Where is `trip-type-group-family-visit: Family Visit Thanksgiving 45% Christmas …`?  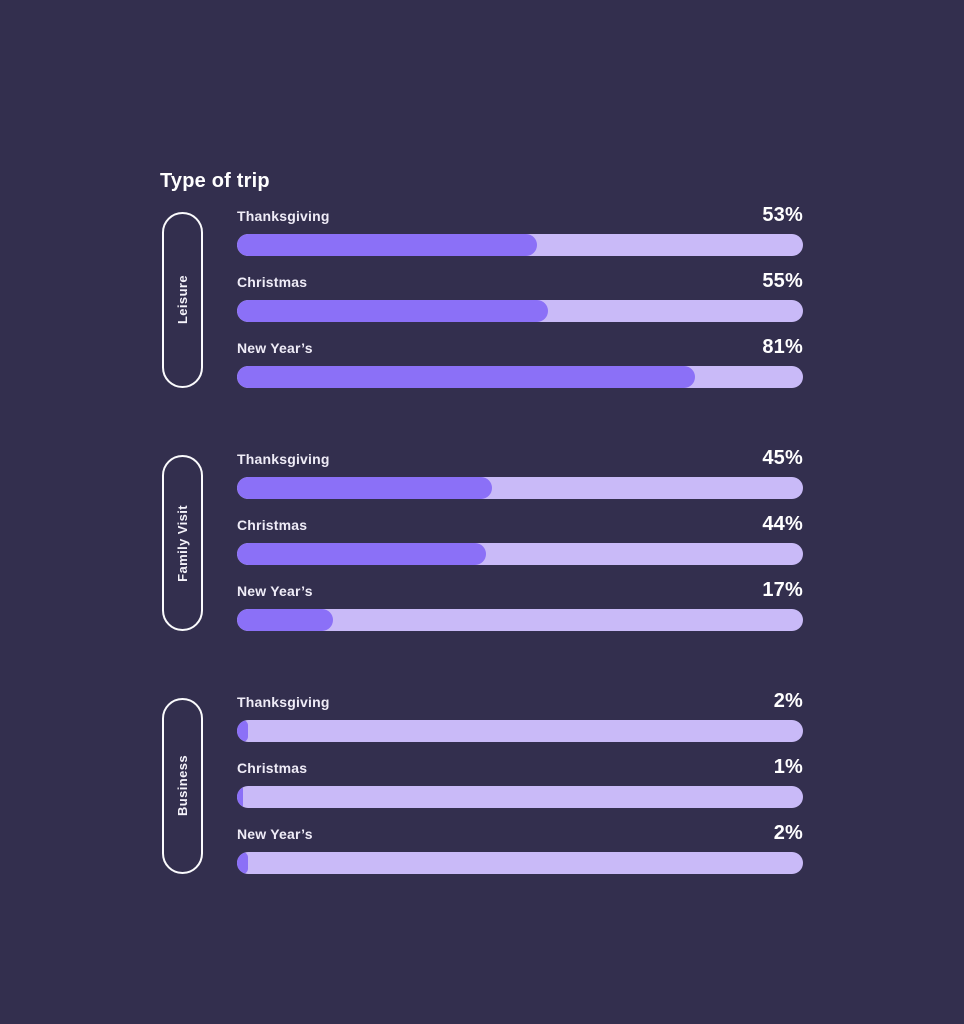 trip-type-group-family-visit: Family Visit Thanksgiving 45% Christmas … is located at coordinates (482, 539).